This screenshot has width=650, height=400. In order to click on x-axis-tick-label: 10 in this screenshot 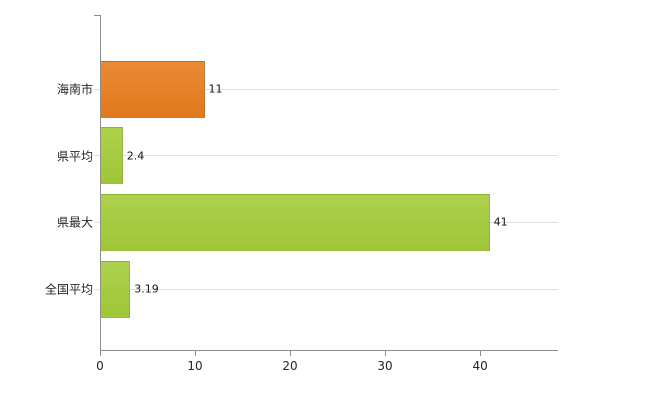, I will do `click(195, 366)`.